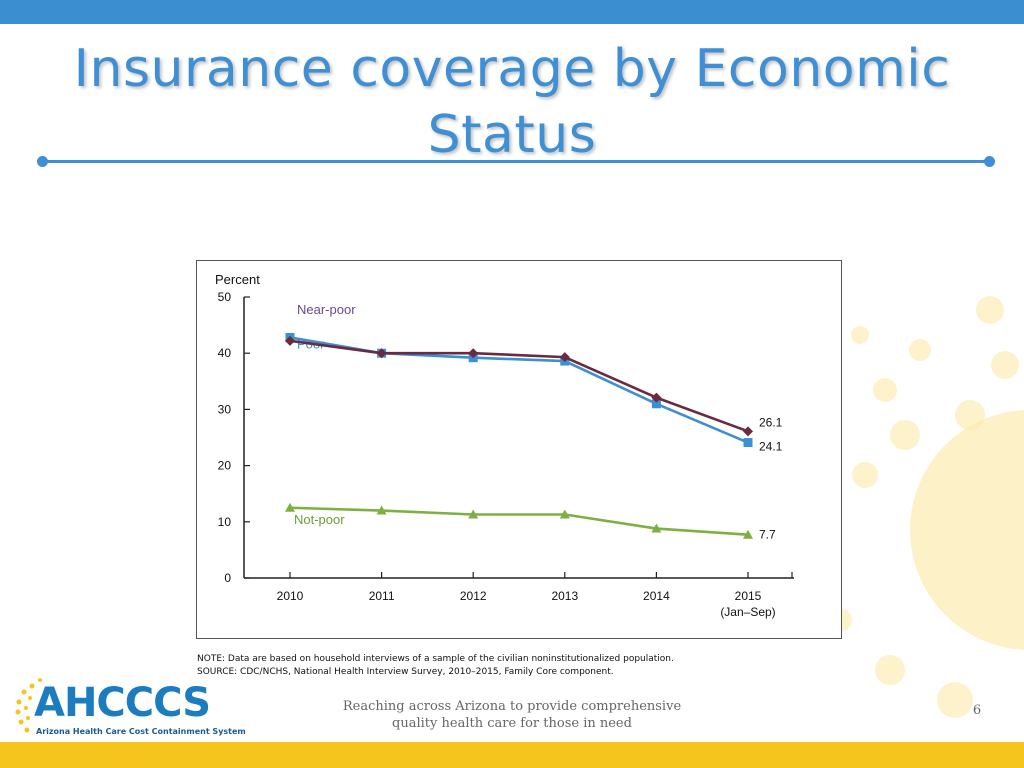  Describe the element at coordinates (42, 161) in the screenshot. I see `divider-left-dot` at that location.